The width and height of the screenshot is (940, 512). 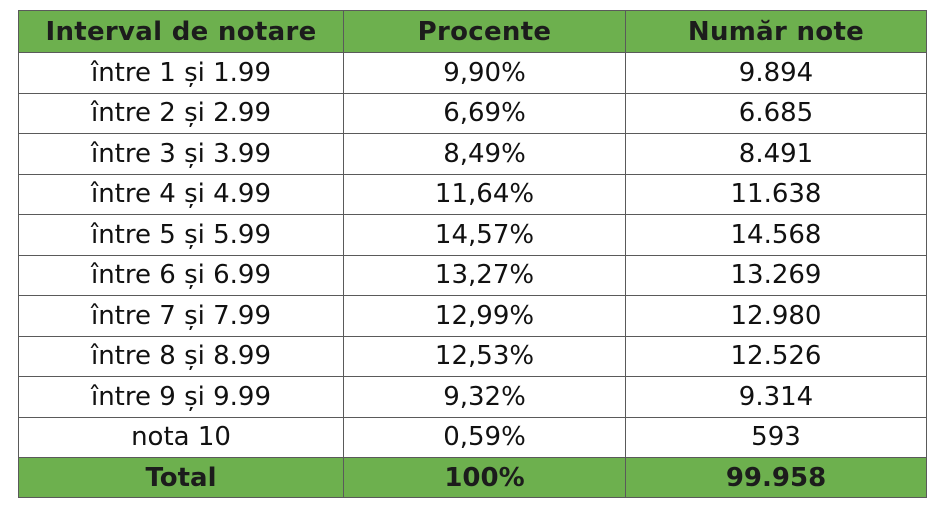 I want to click on table-row: între 5 și 5.99 14,57% 14.568, so click(x=472, y=235).